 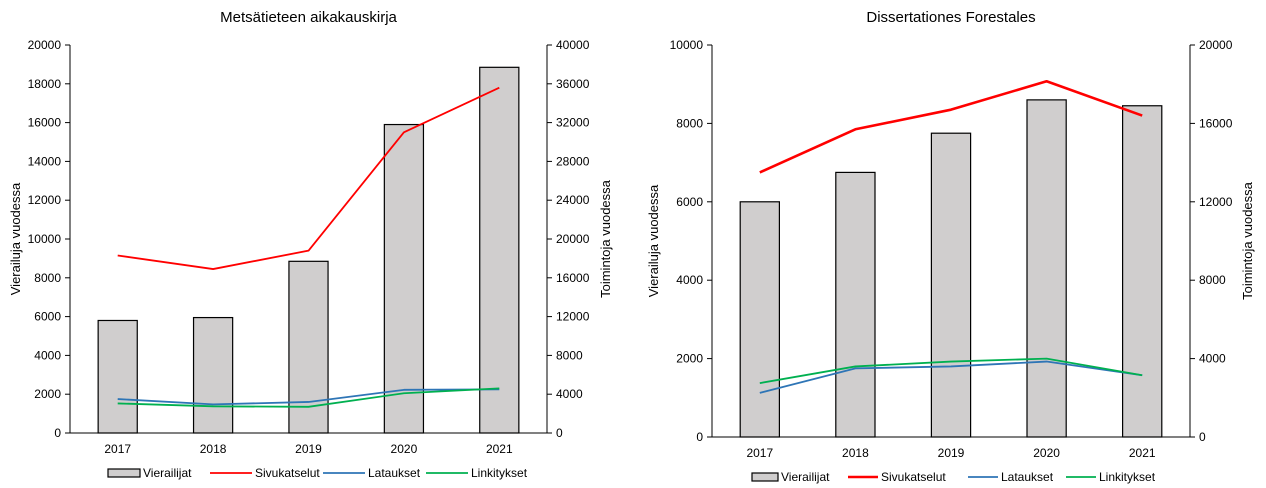 I want to click on y2-tick-label: 28000, so click(x=573, y=161).